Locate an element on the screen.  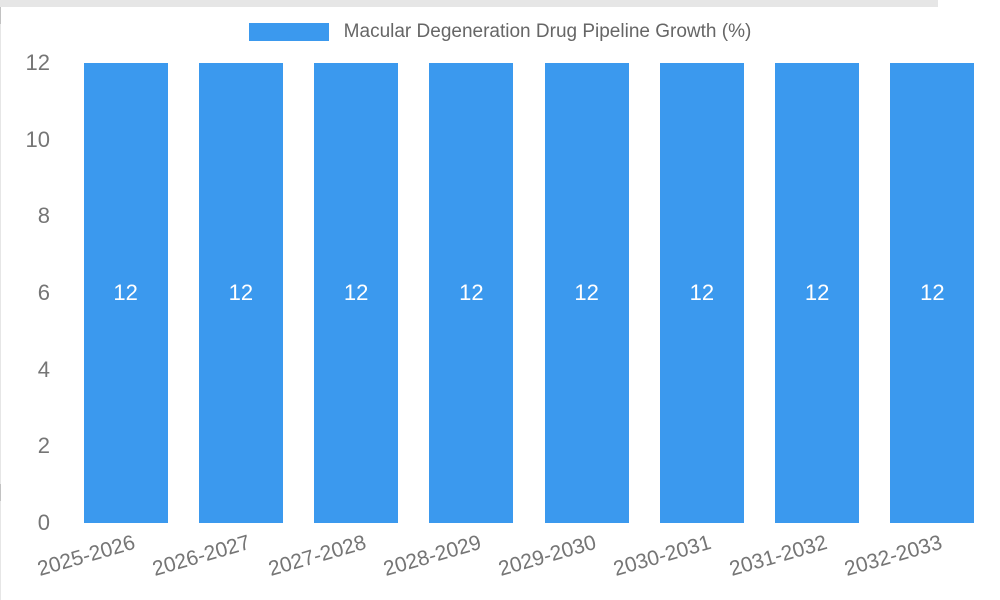
y-tick-label: 12 is located at coordinates (37, 62).